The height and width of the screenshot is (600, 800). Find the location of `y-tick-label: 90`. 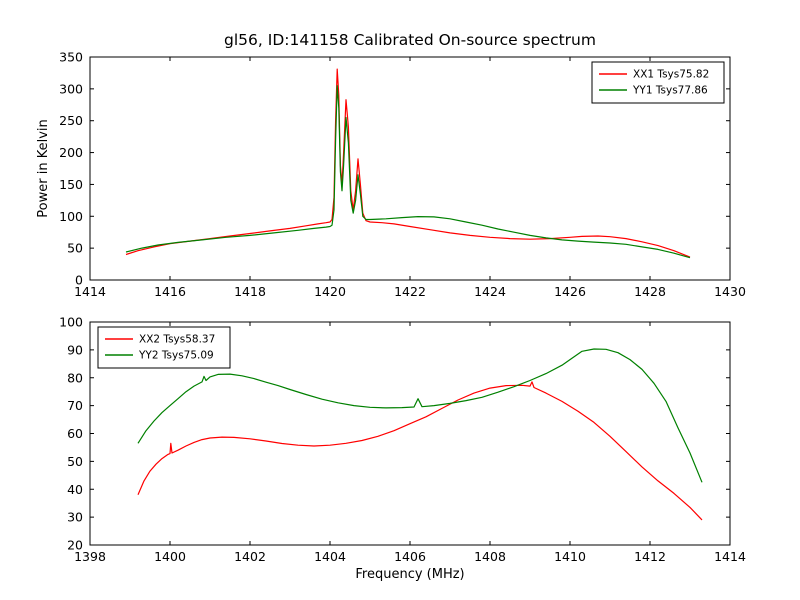

y-tick-label: 90 is located at coordinates (75, 349).